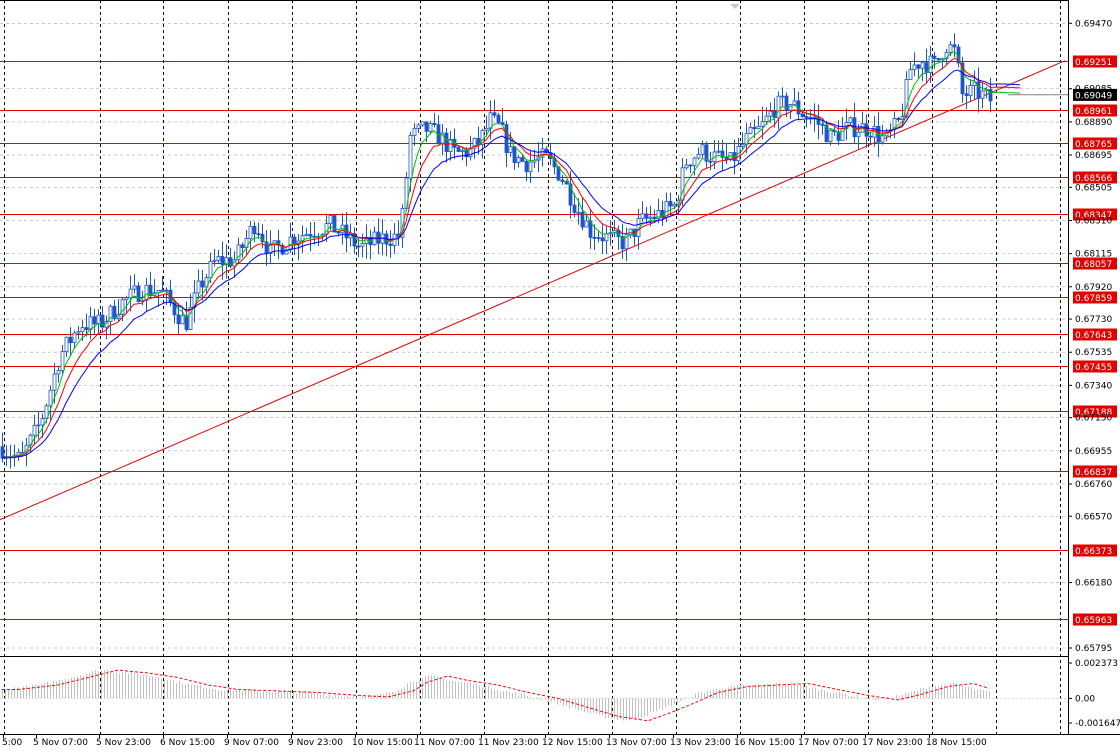 The width and height of the screenshot is (1120, 754). What do you see at coordinates (1085, 699) in the screenshot?
I see `indicator-tick-label: 0.00` at bounding box center [1085, 699].